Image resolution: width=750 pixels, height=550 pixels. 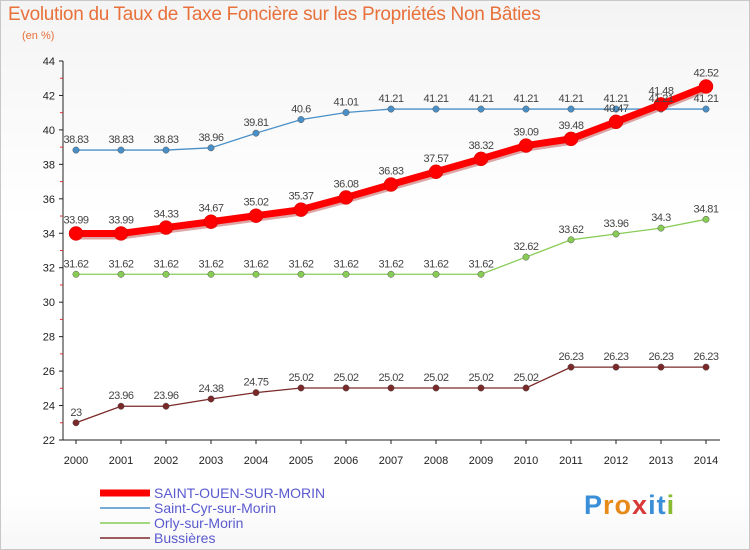 I want to click on y-tick-label: 36, so click(x=49, y=200).